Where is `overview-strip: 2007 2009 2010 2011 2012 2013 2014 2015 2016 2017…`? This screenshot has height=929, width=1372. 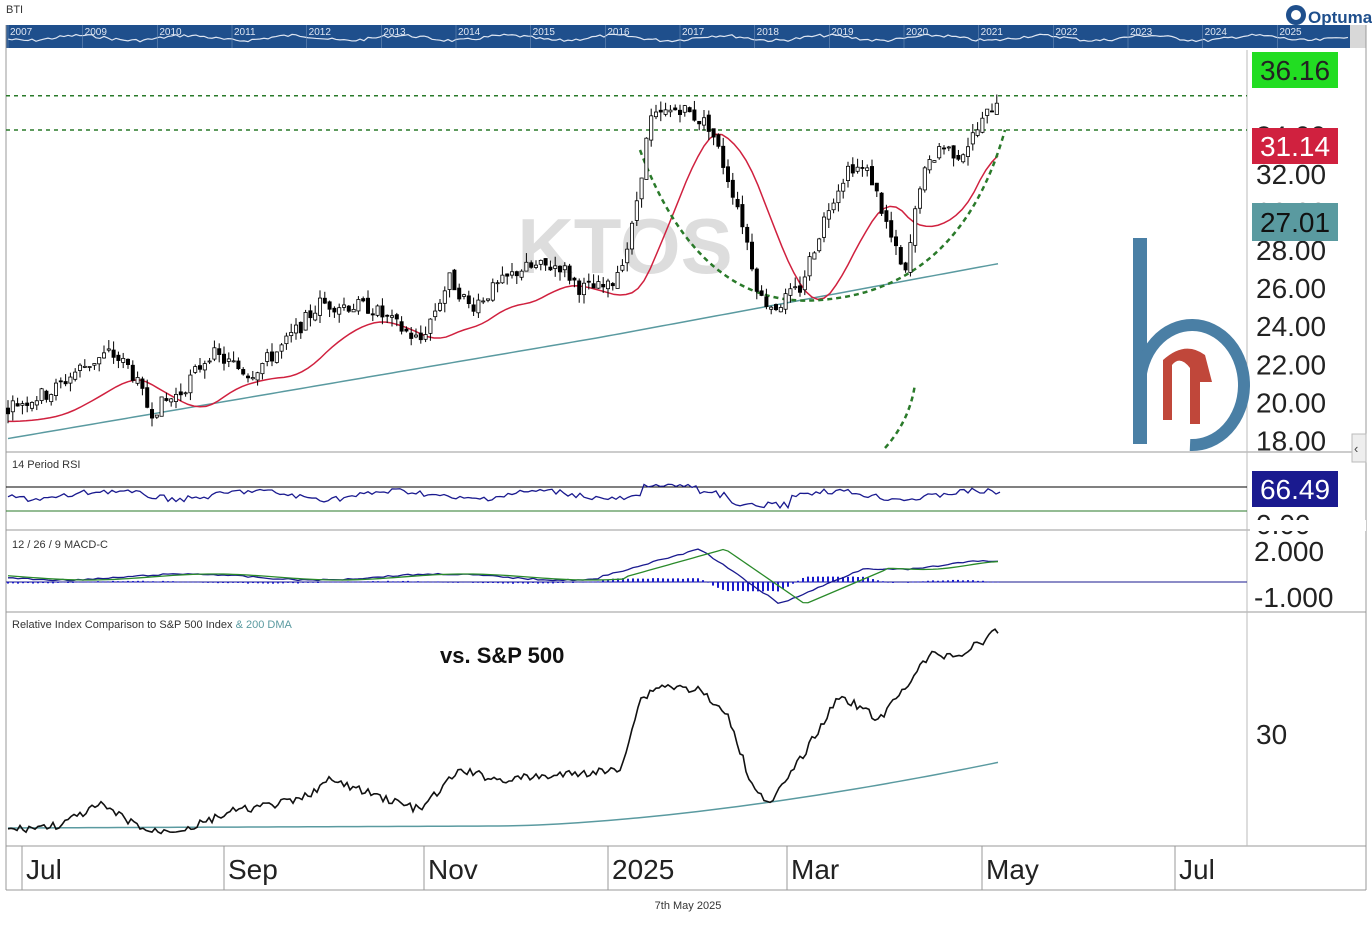 overview-strip: 2007 2009 2010 2011 2012 2013 2014 2015 2016 2017… is located at coordinates (678, 36).